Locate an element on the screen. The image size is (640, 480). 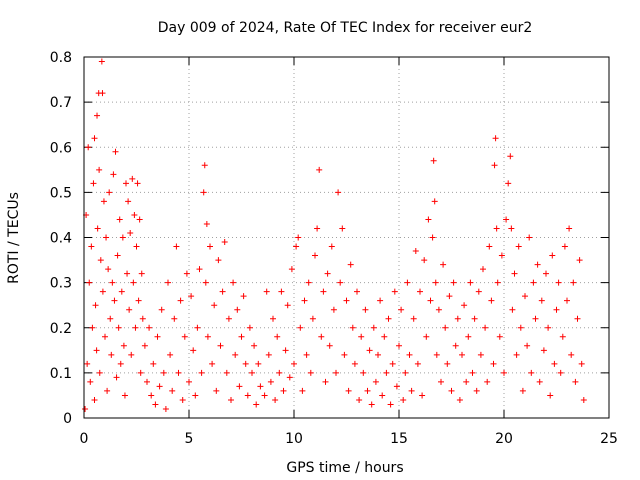
y-tick-label: 0.3 is located at coordinates (61, 284).